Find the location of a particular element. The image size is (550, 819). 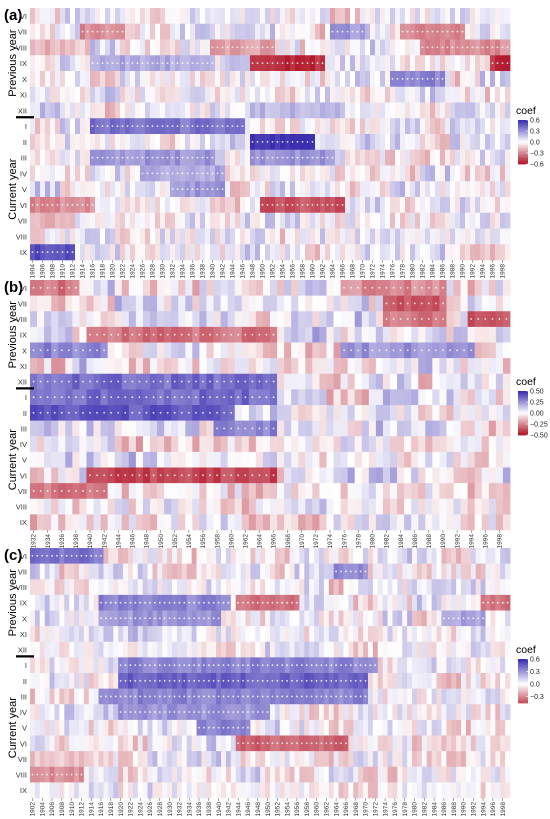

y-tick-label: XII is located at coordinates (22, 382).